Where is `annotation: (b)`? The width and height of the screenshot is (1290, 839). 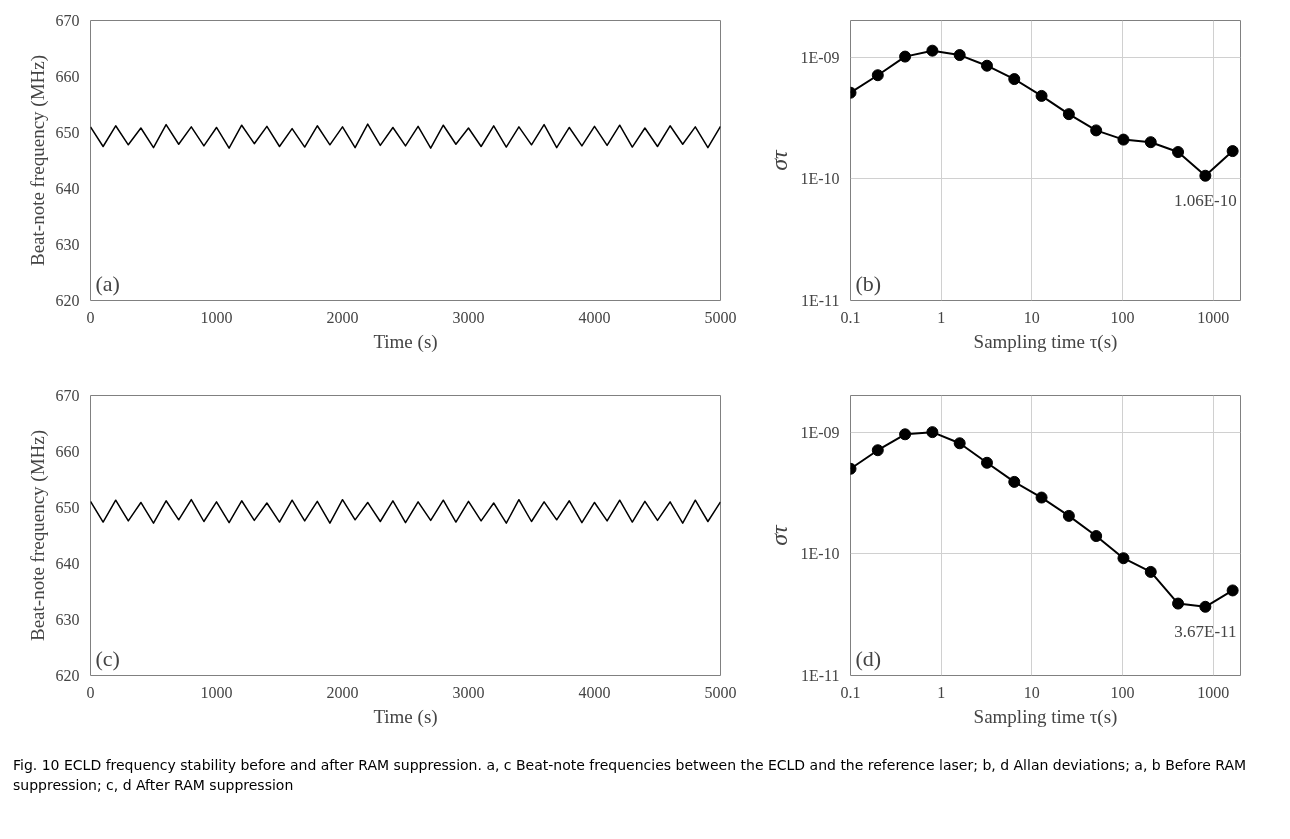 annotation: (b) is located at coordinates (868, 283).